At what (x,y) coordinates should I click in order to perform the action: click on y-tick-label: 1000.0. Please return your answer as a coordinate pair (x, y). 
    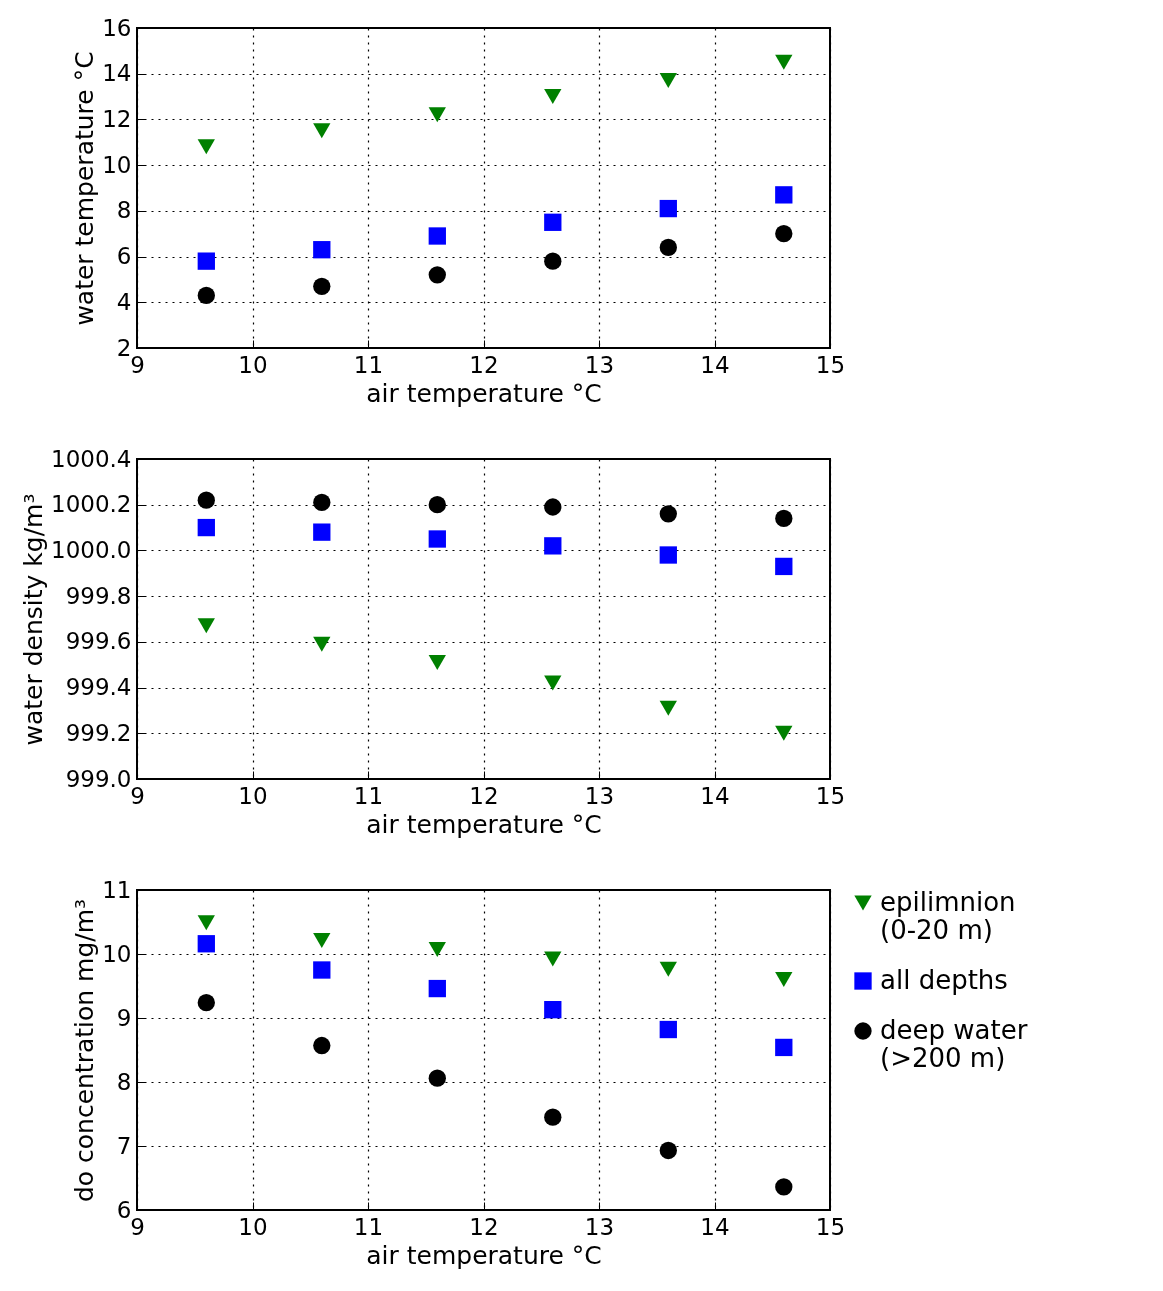
    Looking at the image, I should click on (91, 549).